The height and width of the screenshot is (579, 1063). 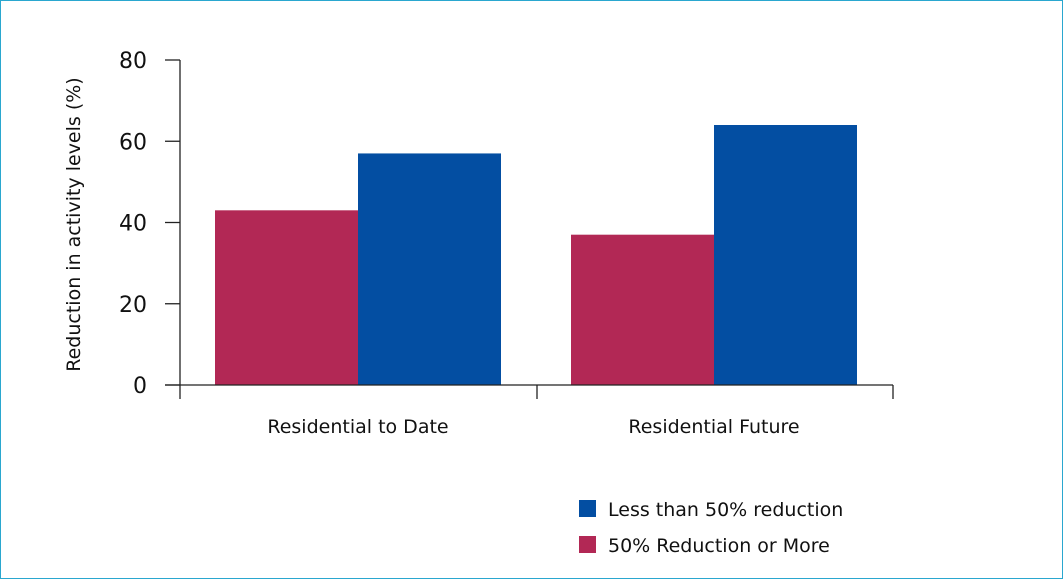 I want to click on y-axis-title: Reduction in activity levels (%), so click(x=74, y=224).